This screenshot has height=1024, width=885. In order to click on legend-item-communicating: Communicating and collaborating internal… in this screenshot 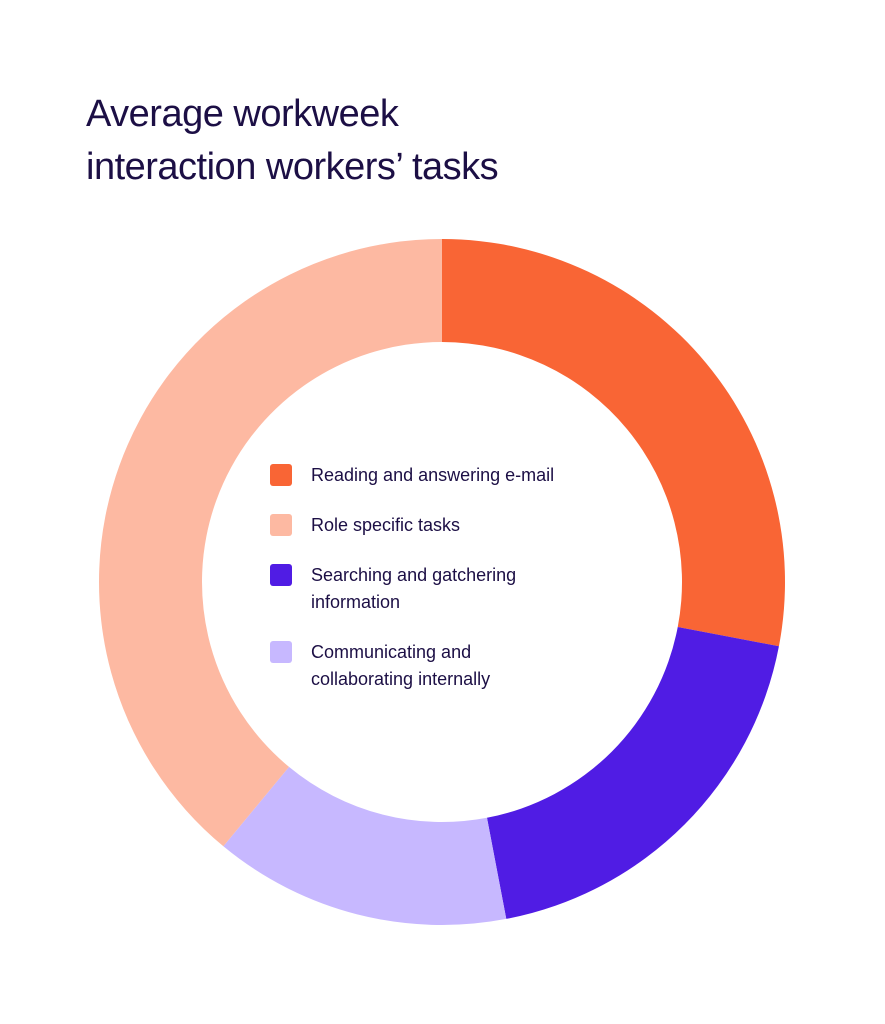, I will do `click(440, 666)`.